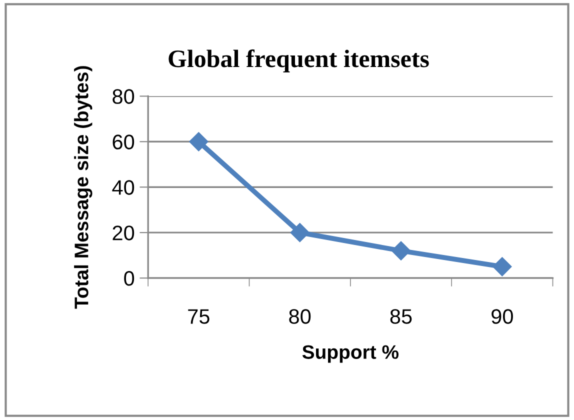 The width and height of the screenshot is (574, 420). I want to click on x-tick-label: 90, so click(502, 316).